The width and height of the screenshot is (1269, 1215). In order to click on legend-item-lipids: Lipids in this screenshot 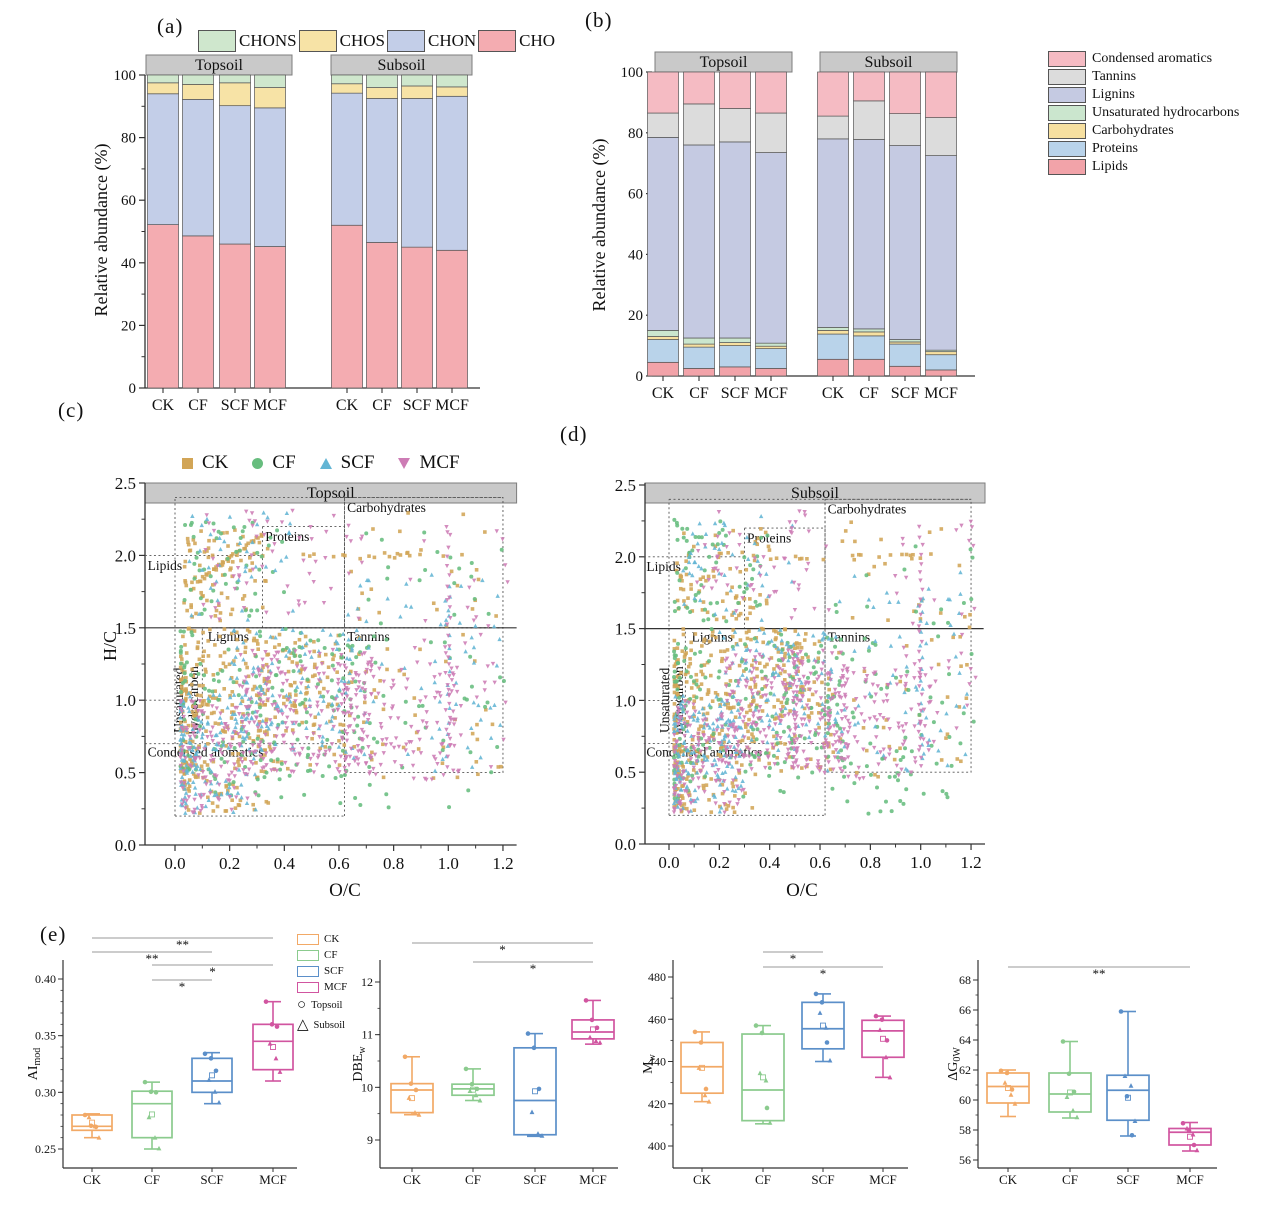, I will do `click(1143, 167)`.